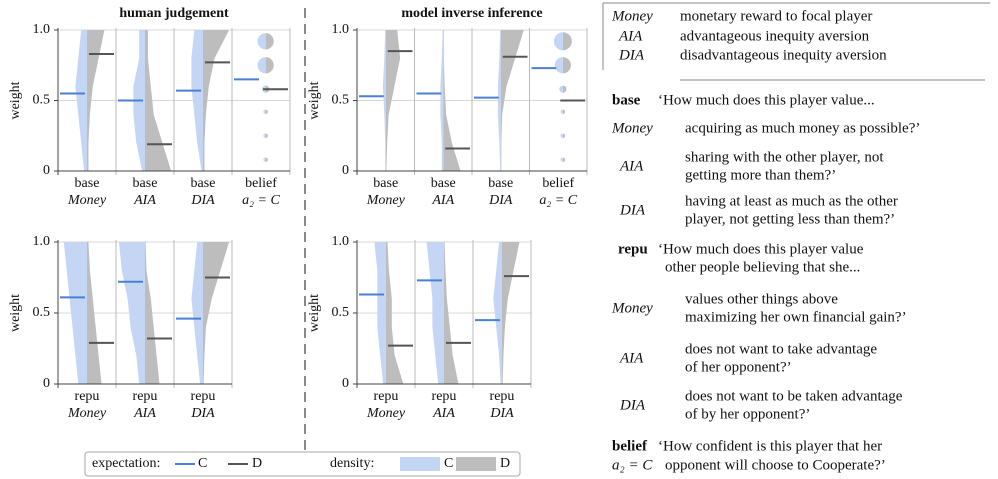  I want to click on question: having at least as much as the other, so click(791, 201).